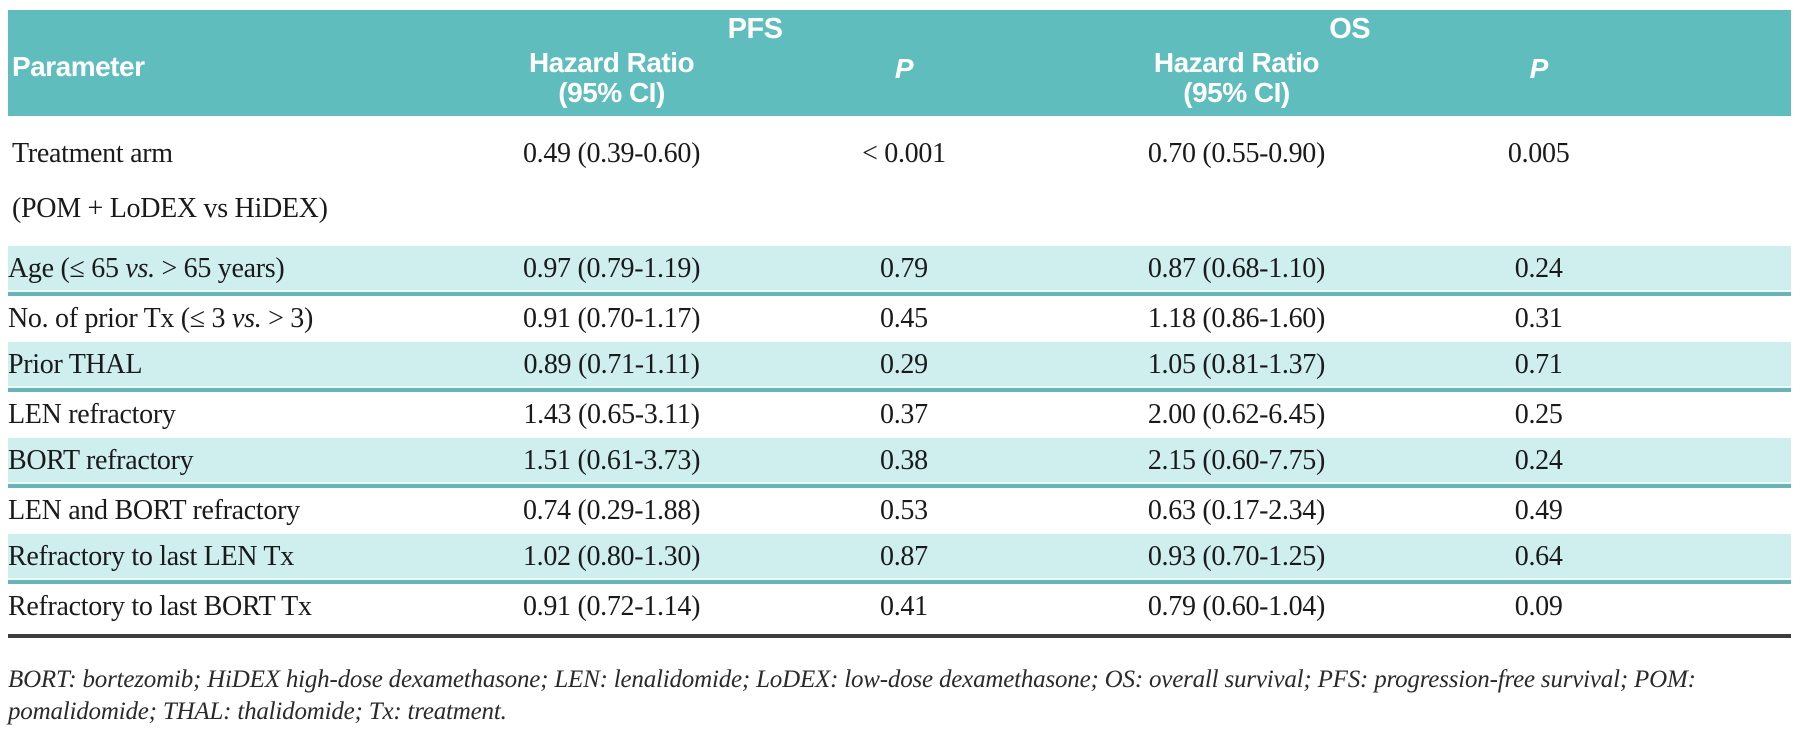 The height and width of the screenshot is (735, 1800). Describe the element at coordinates (287, 318) in the screenshot. I see `parameter-text: > 3)` at that location.